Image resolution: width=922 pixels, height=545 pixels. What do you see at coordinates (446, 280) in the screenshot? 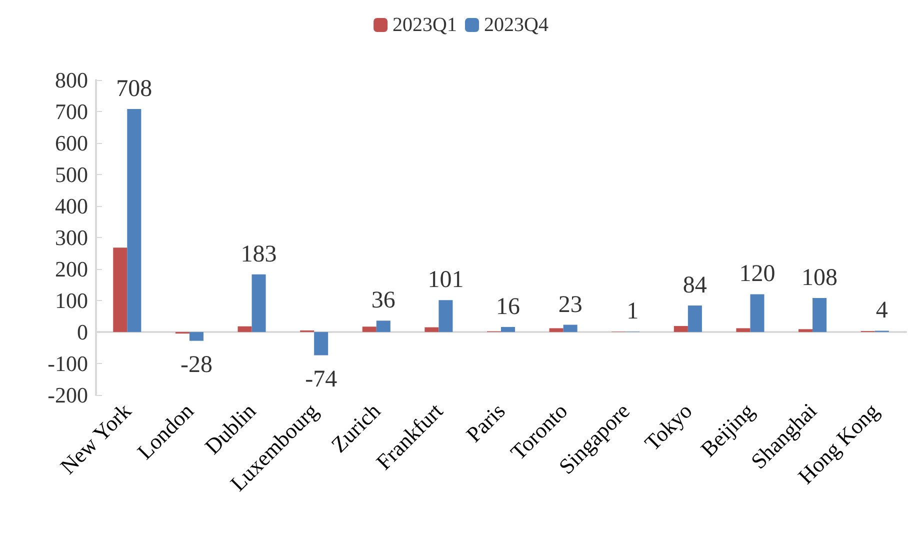
I see `data-label: 101` at bounding box center [446, 280].